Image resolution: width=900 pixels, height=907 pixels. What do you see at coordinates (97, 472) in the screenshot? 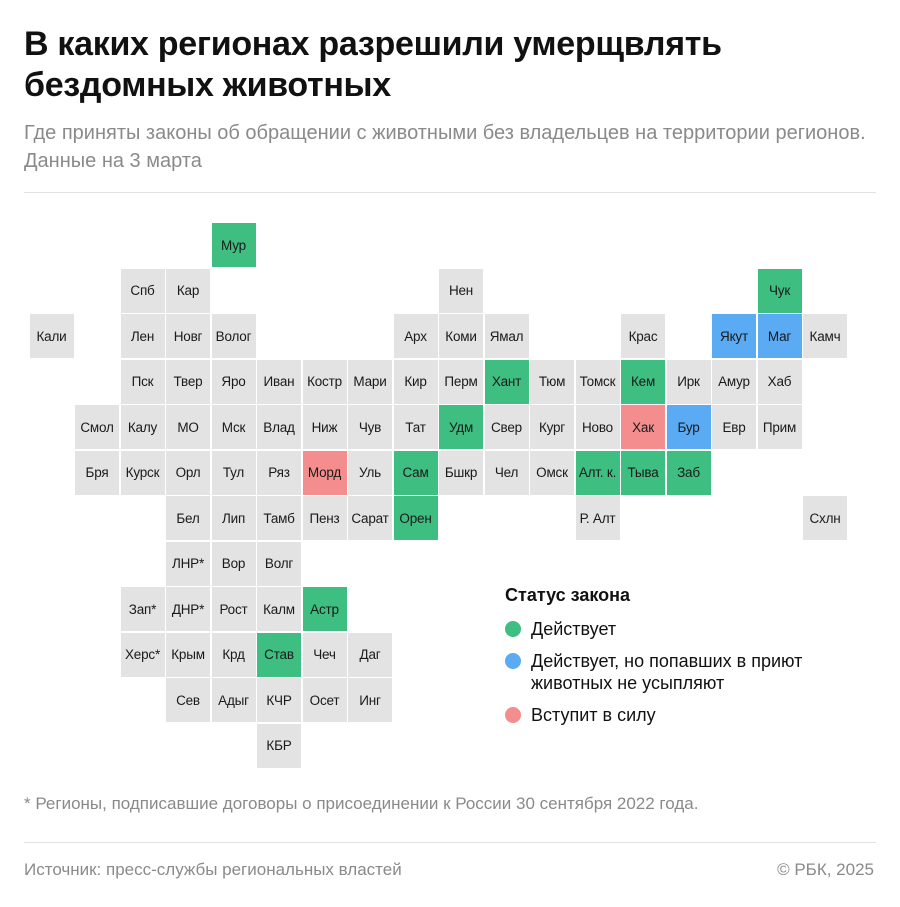
I see `region-tile: Бря` at bounding box center [97, 472].